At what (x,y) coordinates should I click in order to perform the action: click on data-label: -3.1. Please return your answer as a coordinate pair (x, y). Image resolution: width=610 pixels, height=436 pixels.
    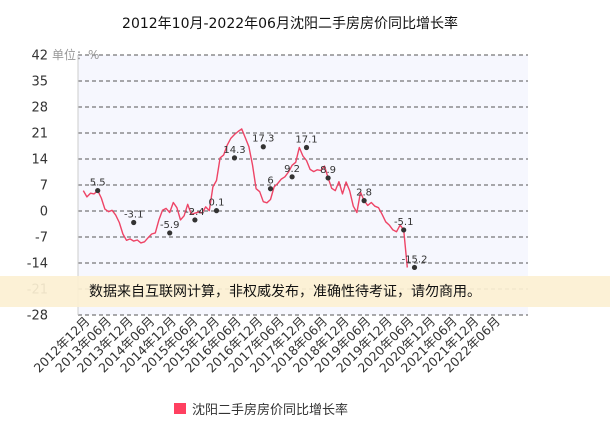
    Looking at the image, I should click on (134, 215).